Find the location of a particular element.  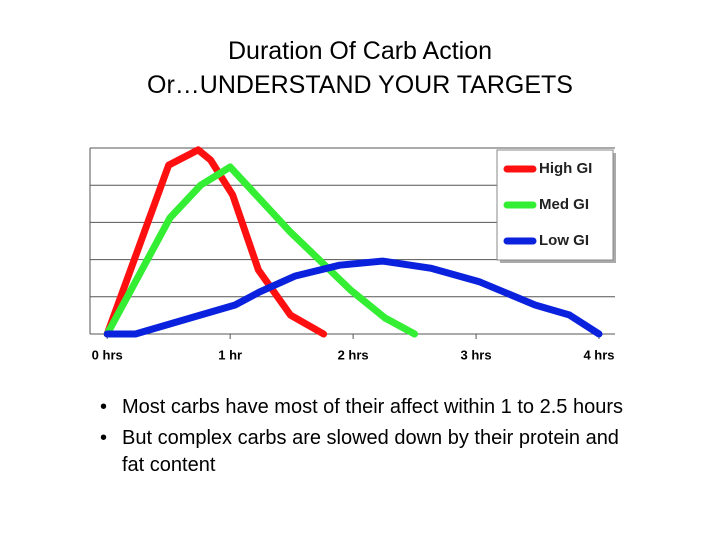

x-tick-label: 3 hrs is located at coordinates (476, 354).